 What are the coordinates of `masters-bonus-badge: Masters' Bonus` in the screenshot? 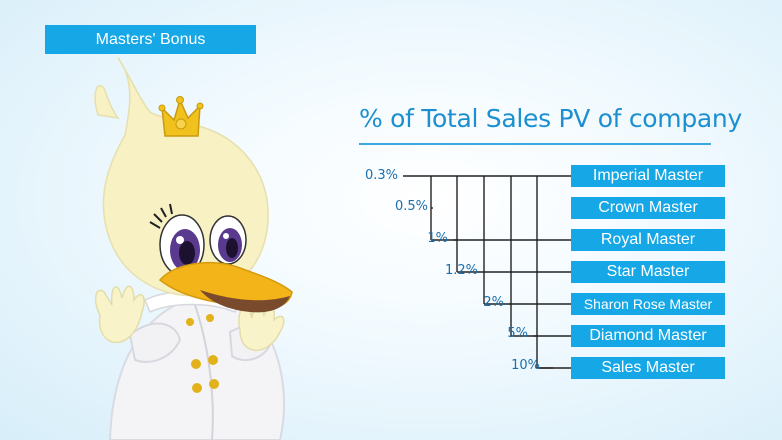 It's located at (150, 39).